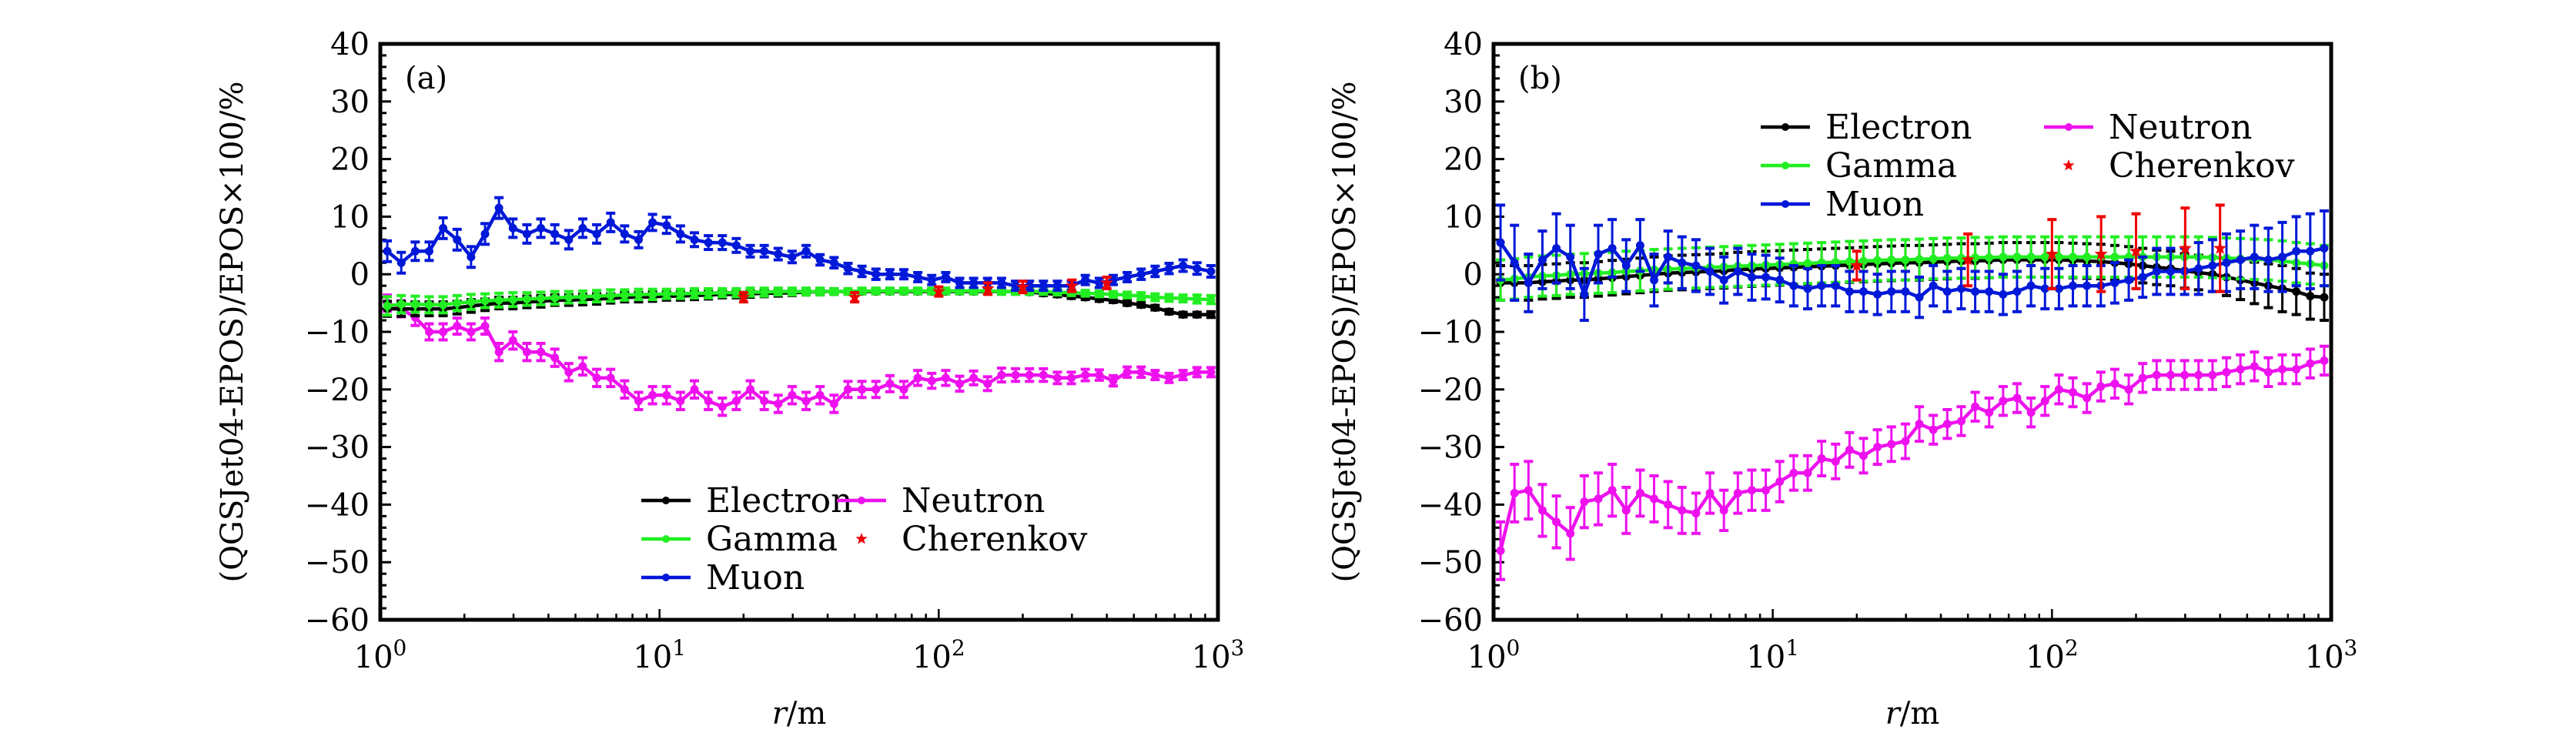 The width and height of the screenshot is (2576, 743). What do you see at coordinates (350, 44) in the screenshot?
I see `y-tick-label: 40` at bounding box center [350, 44].